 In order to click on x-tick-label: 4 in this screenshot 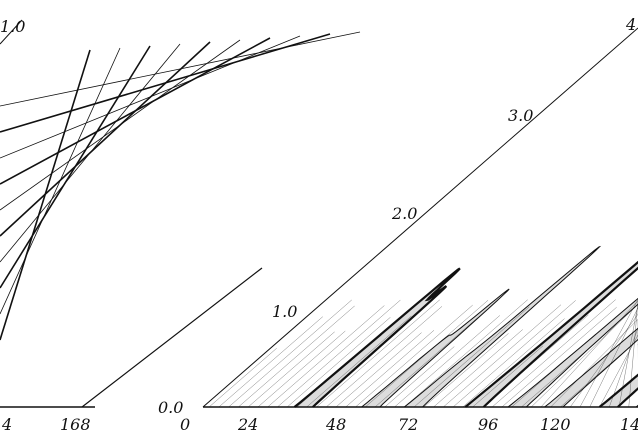, I will do `click(6, 424)`.